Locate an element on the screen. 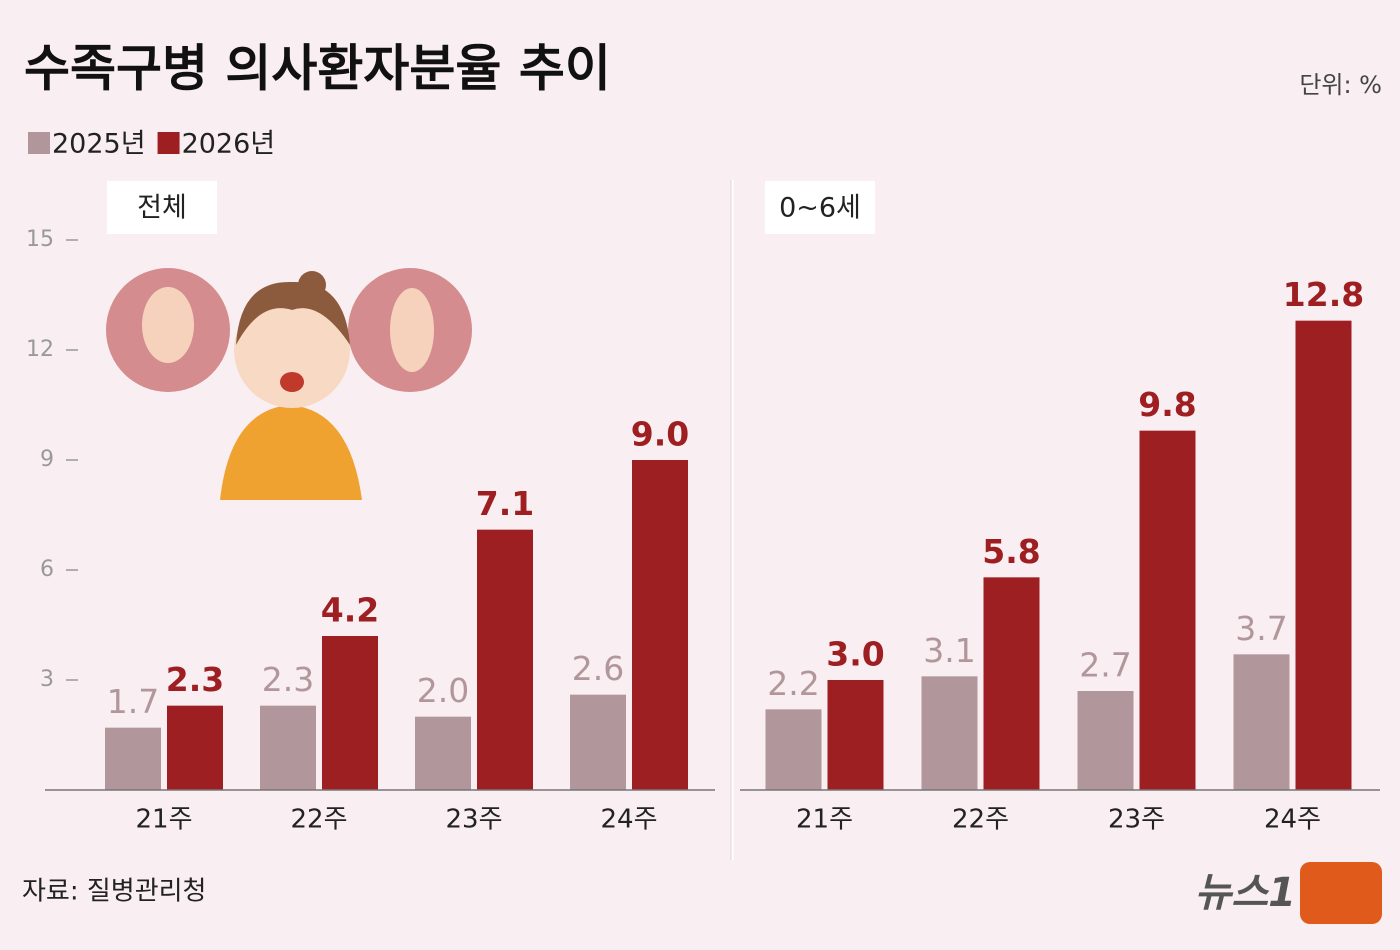 Image resolution: width=1400 pixels, height=950 pixels. subtitle: 0~6세 is located at coordinates (820, 208).